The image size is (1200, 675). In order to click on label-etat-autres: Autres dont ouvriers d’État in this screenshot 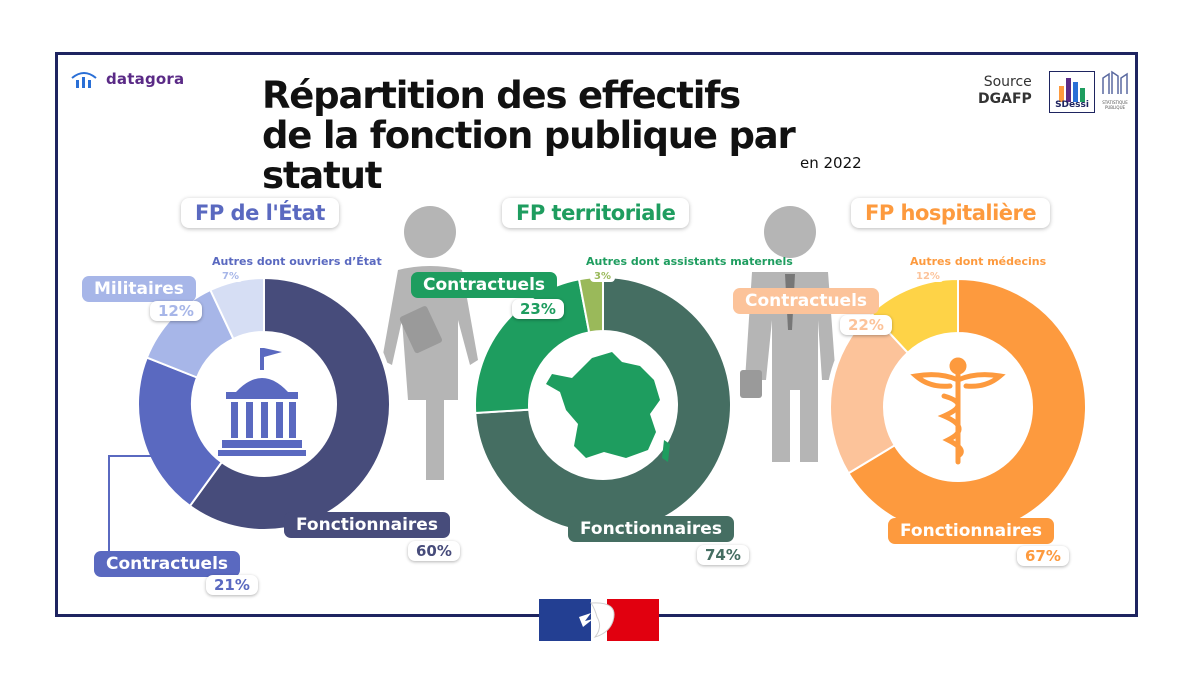, I will do `click(297, 261)`.